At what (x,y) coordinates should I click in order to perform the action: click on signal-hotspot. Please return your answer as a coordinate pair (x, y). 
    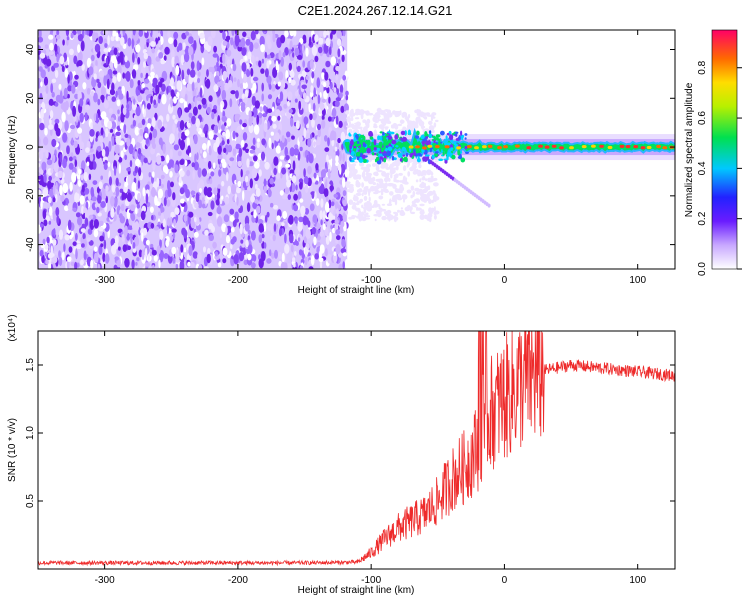
    Looking at the image, I should click on (584, 147).